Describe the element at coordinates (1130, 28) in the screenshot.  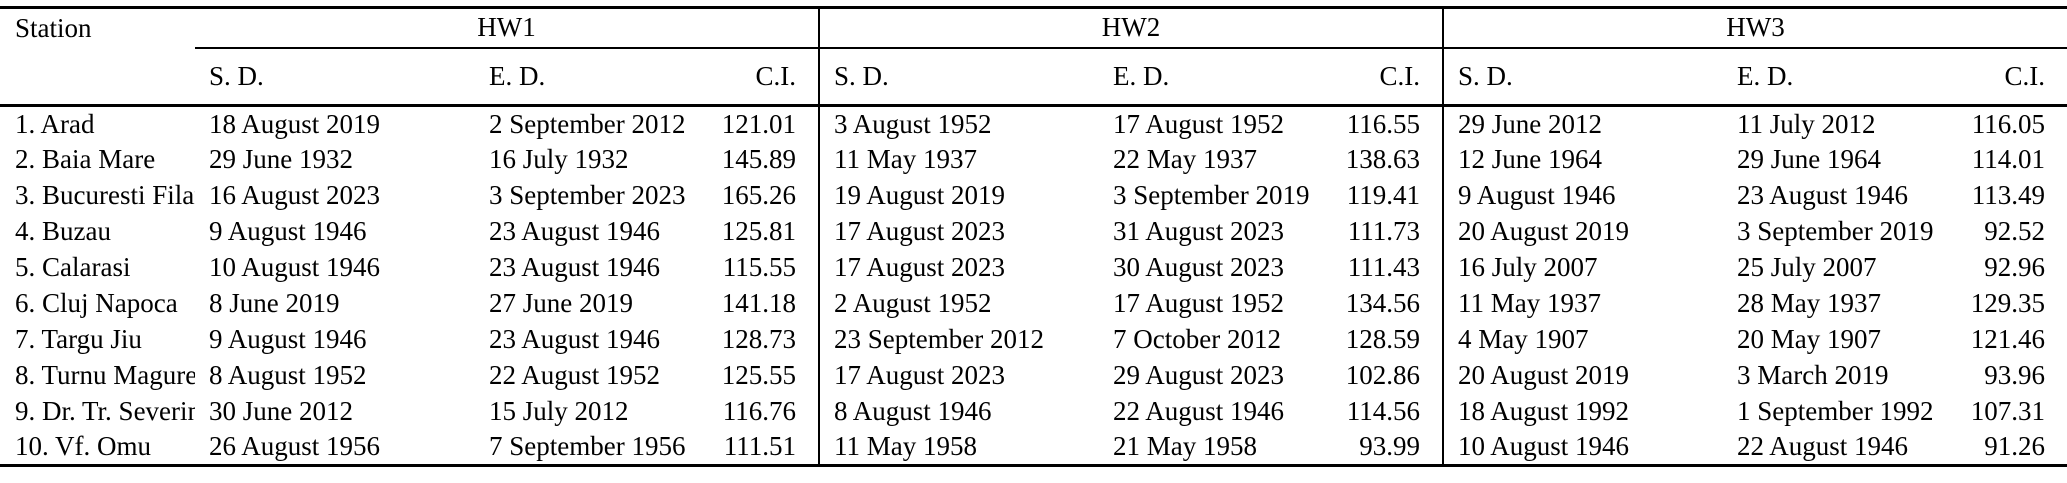
I see `group-header-hw2: HW2` at that location.